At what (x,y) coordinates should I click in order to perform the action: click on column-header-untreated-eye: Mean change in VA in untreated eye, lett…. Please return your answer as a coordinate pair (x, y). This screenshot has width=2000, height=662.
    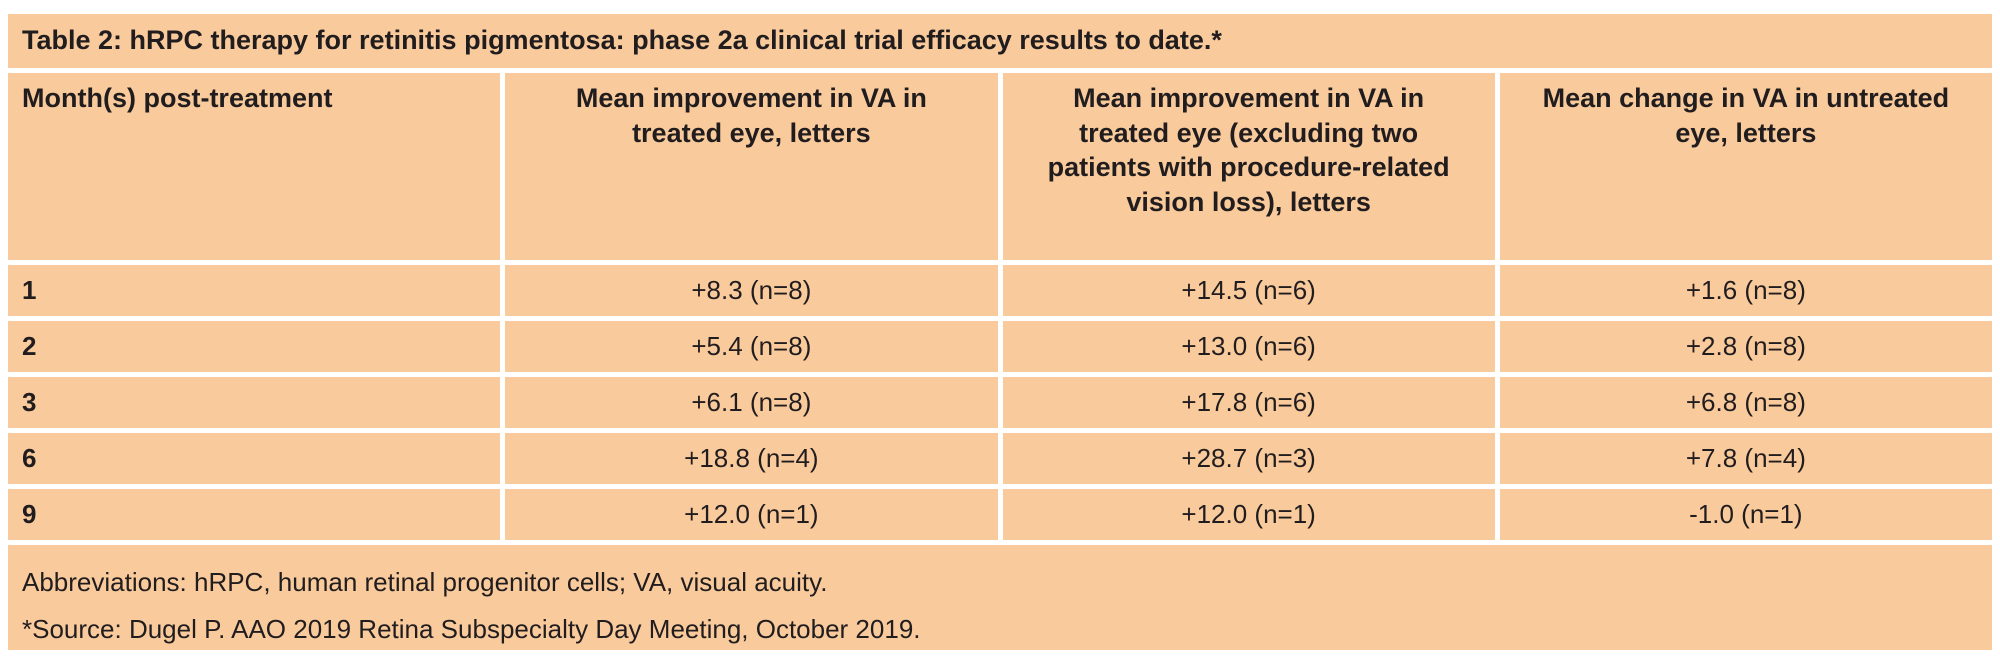
    Looking at the image, I should click on (1745, 166).